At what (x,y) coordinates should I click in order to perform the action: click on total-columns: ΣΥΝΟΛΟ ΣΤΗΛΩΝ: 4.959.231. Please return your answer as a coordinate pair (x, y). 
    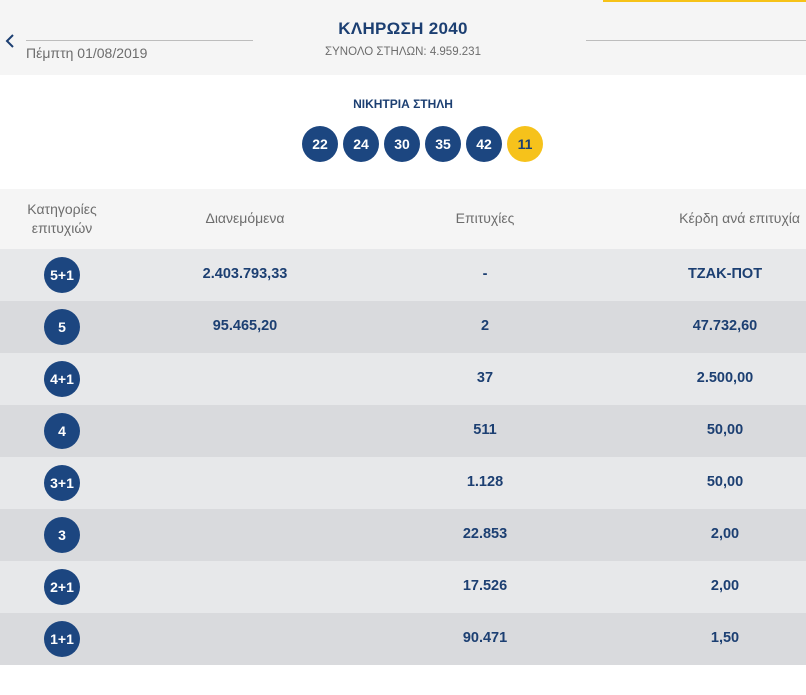
    Looking at the image, I should click on (403, 52).